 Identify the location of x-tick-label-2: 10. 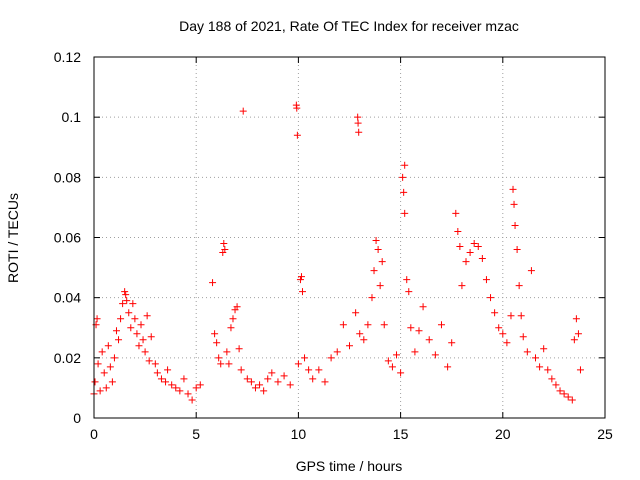
(299, 434).